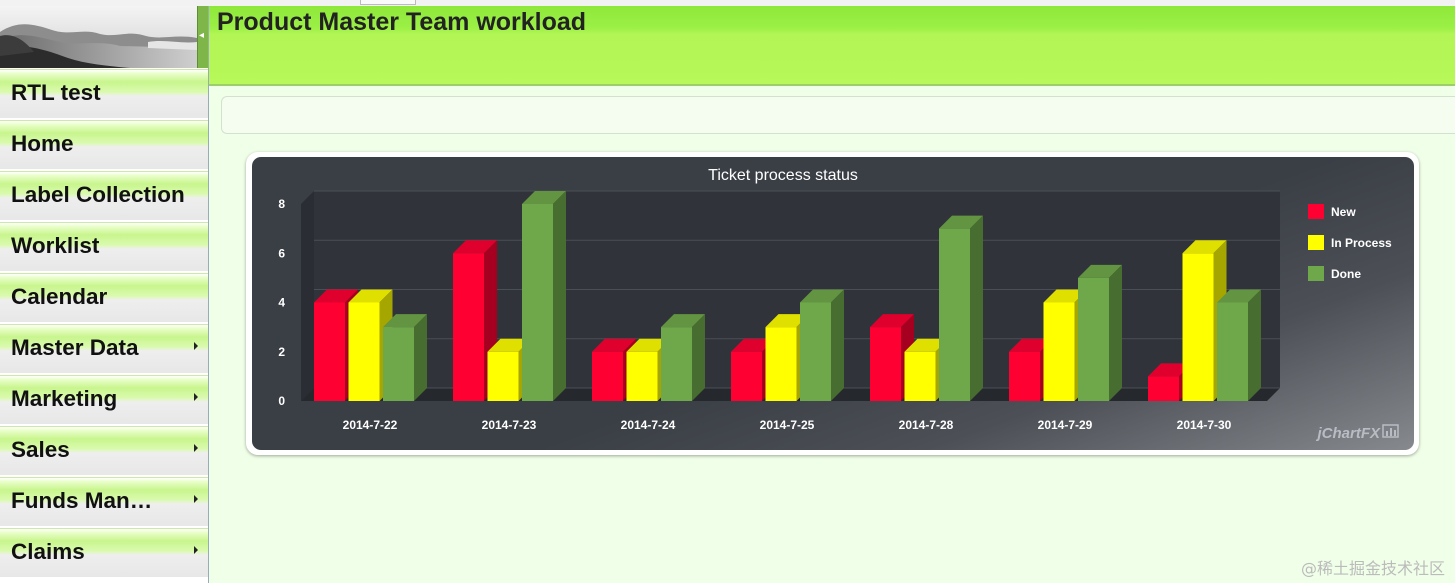 The image size is (1455, 583). Describe the element at coordinates (104, 93) in the screenshot. I see `sidebar-item-rtl-test: RTL test` at that location.